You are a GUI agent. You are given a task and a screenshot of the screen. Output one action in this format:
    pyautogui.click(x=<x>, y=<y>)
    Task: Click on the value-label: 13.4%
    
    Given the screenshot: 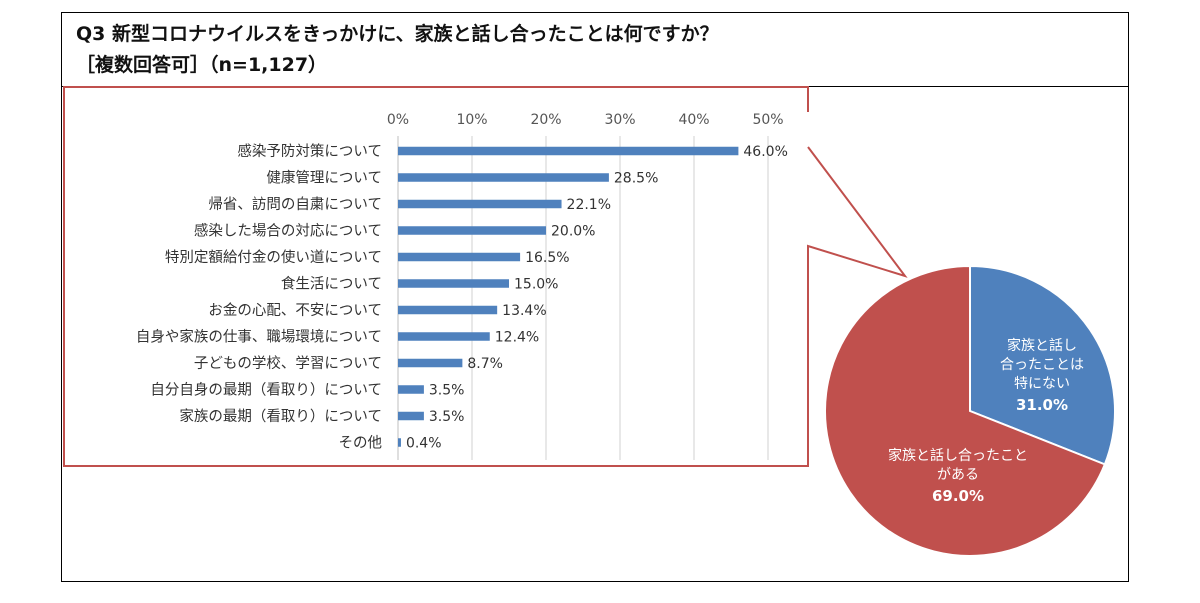 What is the action you would take?
    pyautogui.click(x=524, y=311)
    